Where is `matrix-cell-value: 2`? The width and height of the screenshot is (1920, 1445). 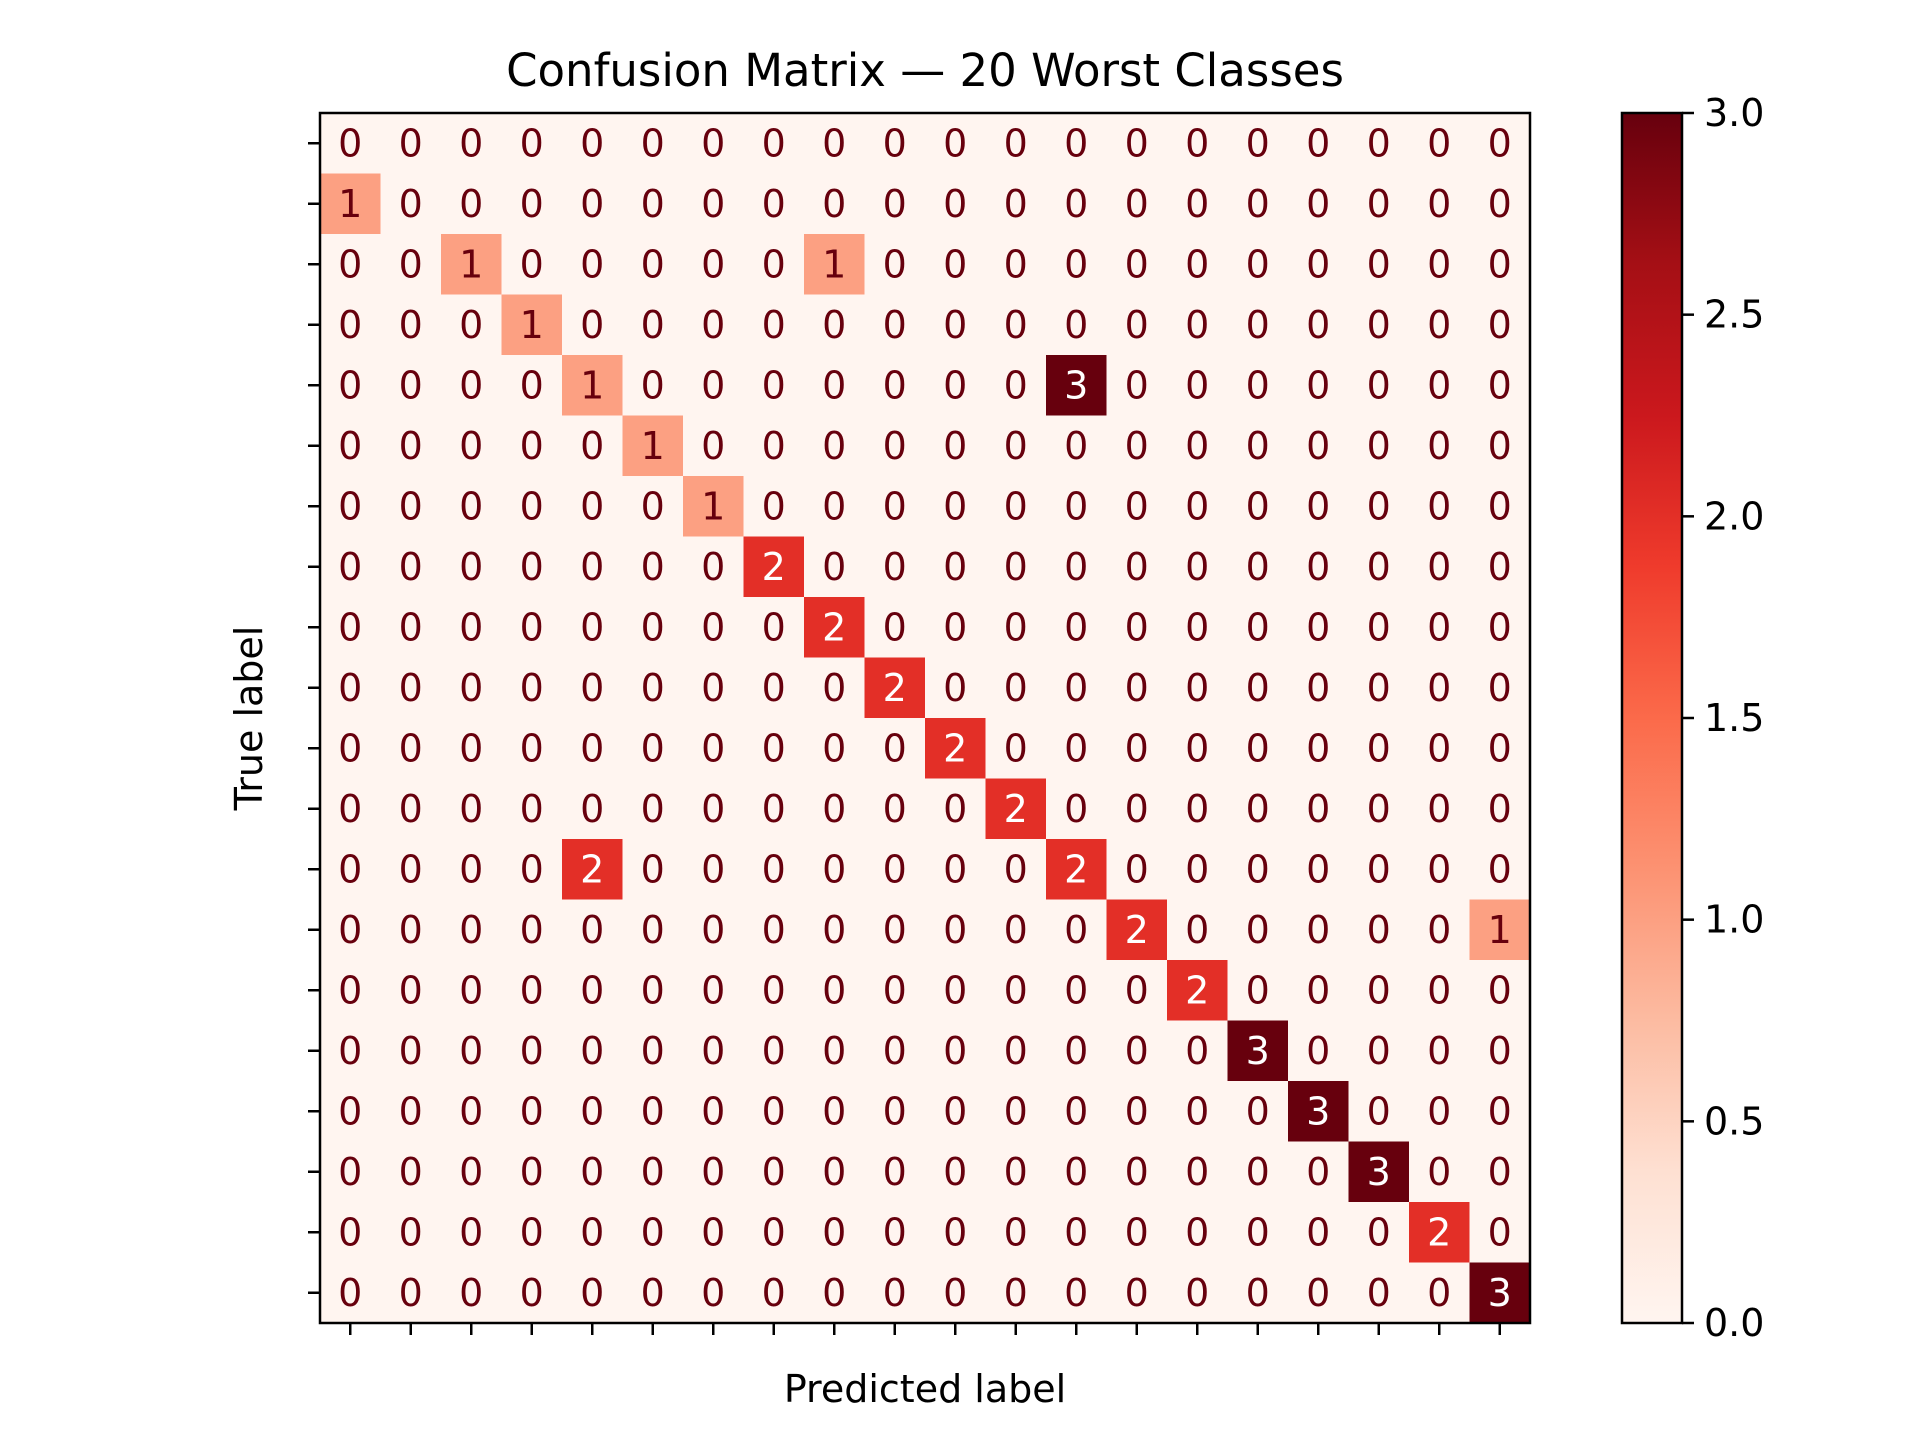 matrix-cell-value: 2 is located at coordinates (955, 748).